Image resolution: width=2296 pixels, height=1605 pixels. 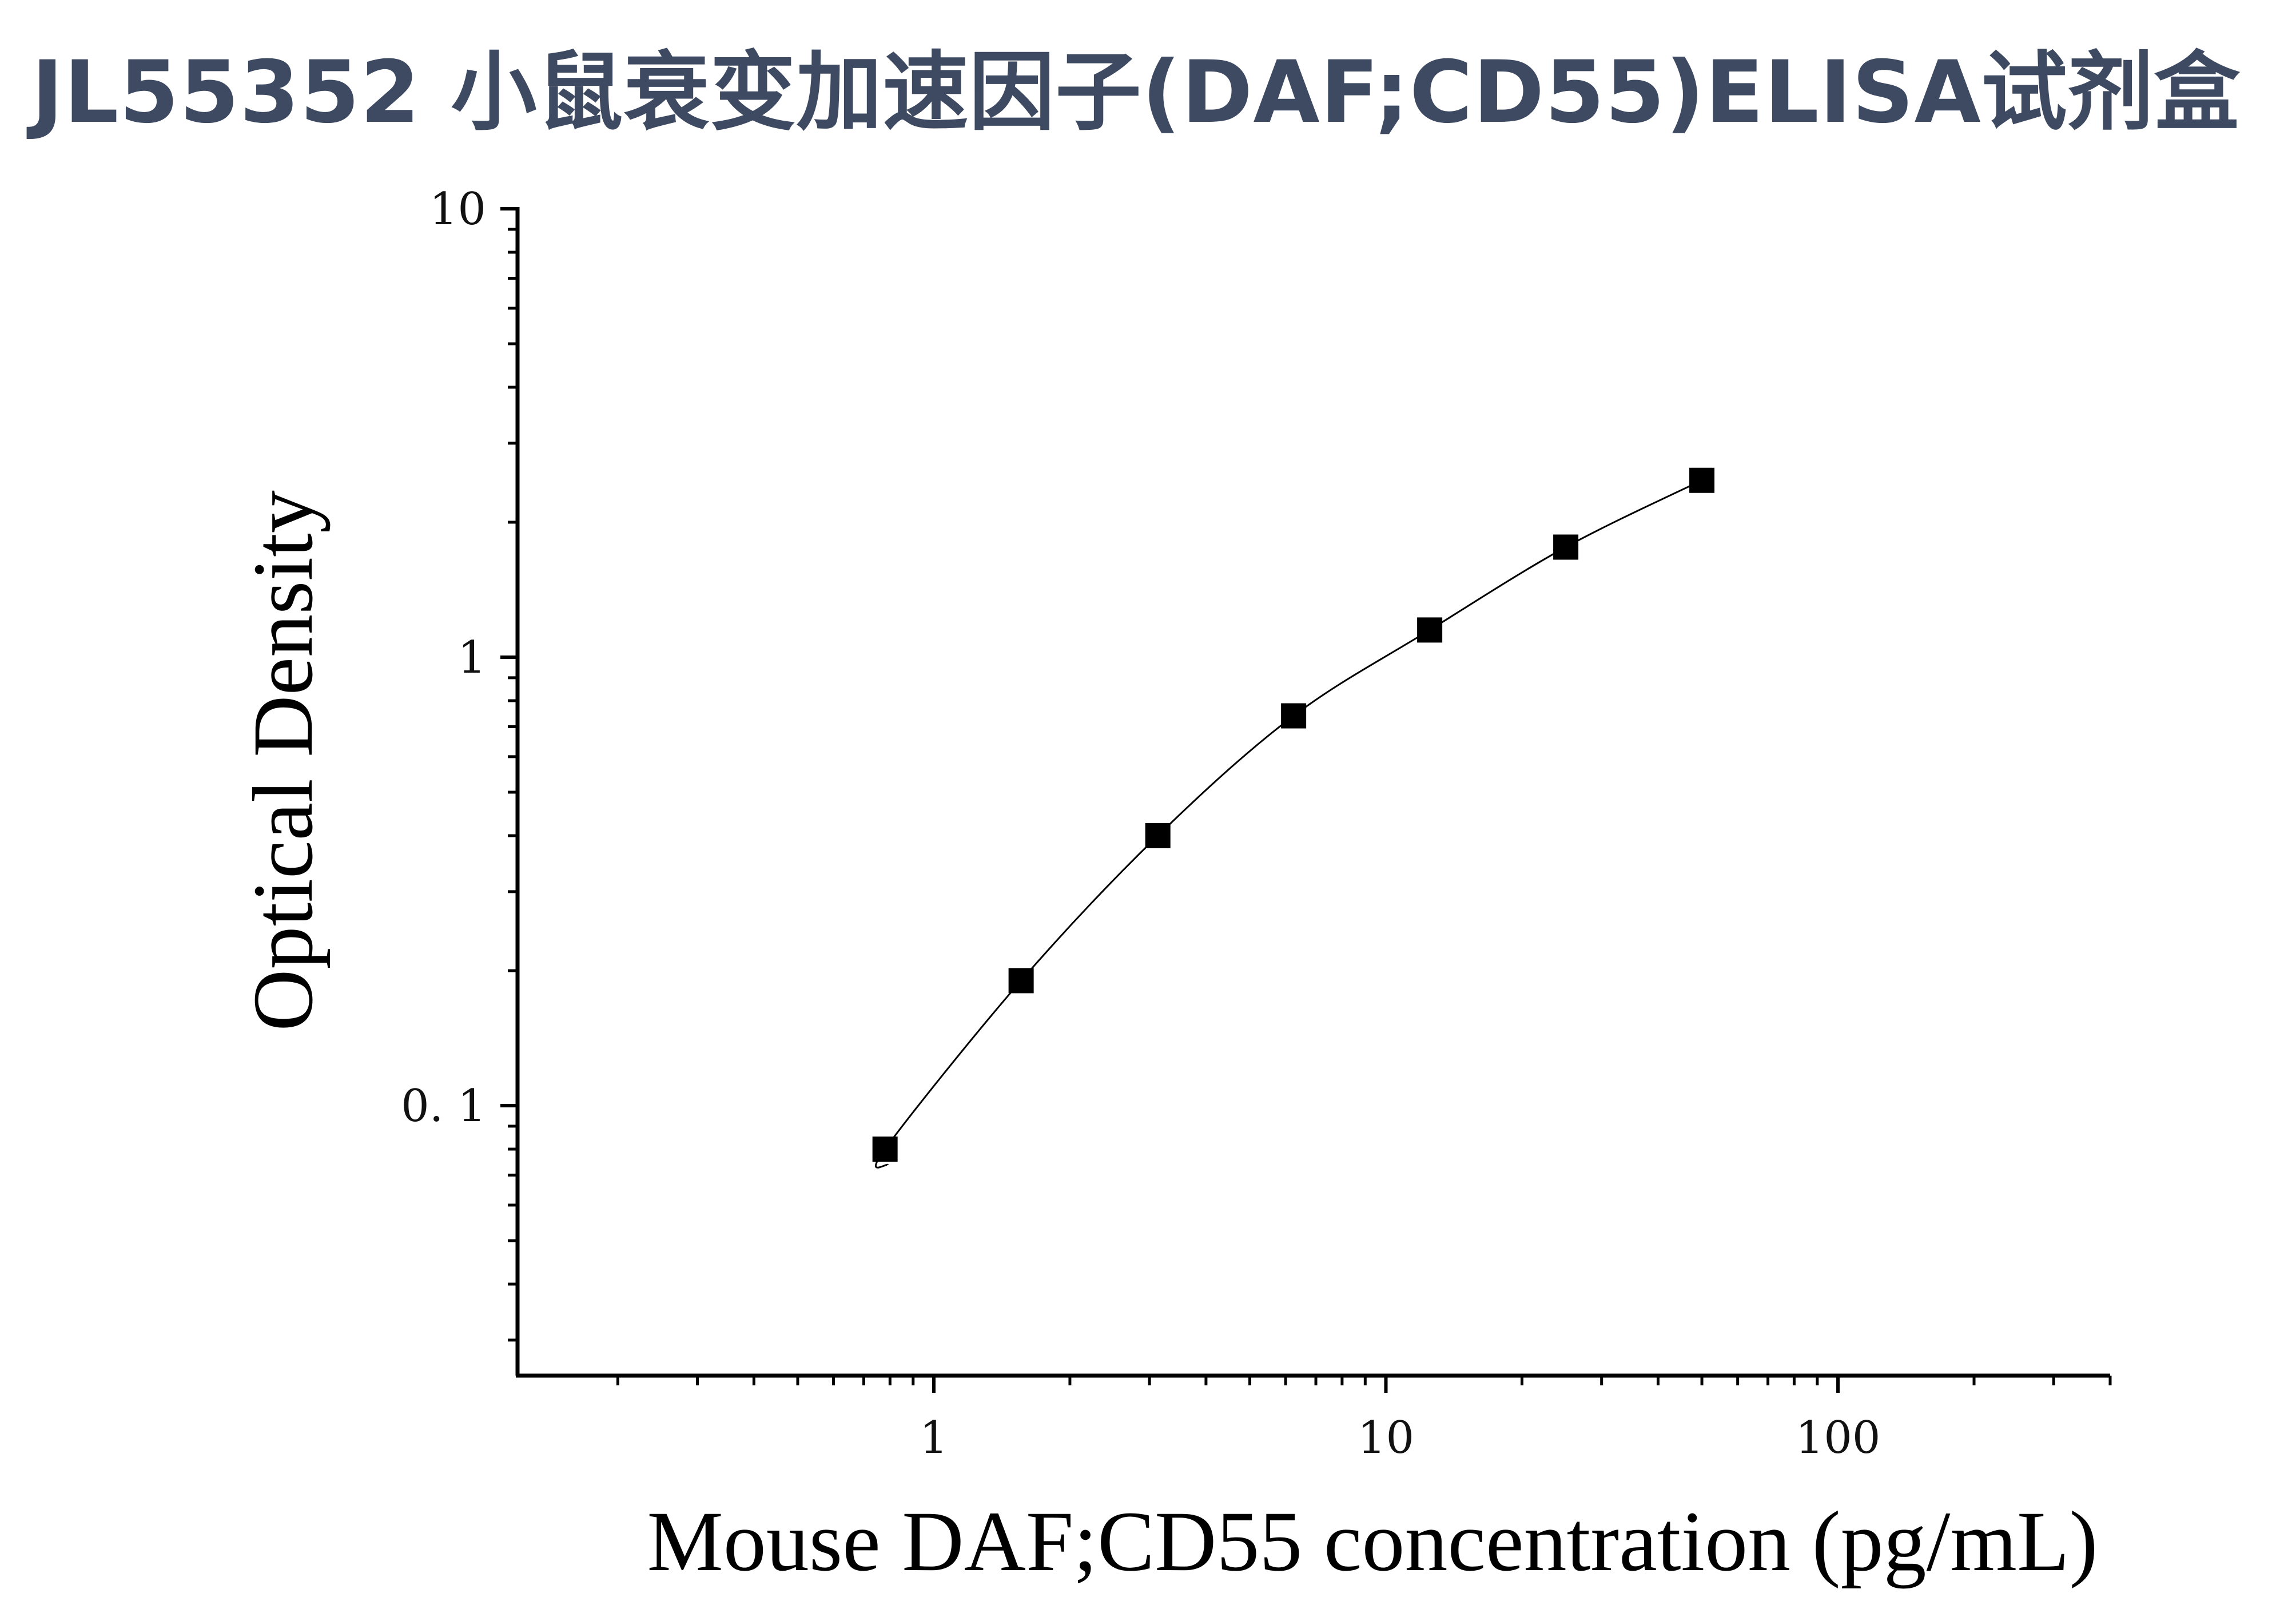 What do you see at coordinates (1372, 1541) in the screenshot?
I see `x-axis-title: Mouse DAF;CD55 concentration (pg/mL)` at bounding box center [1372, 1541].